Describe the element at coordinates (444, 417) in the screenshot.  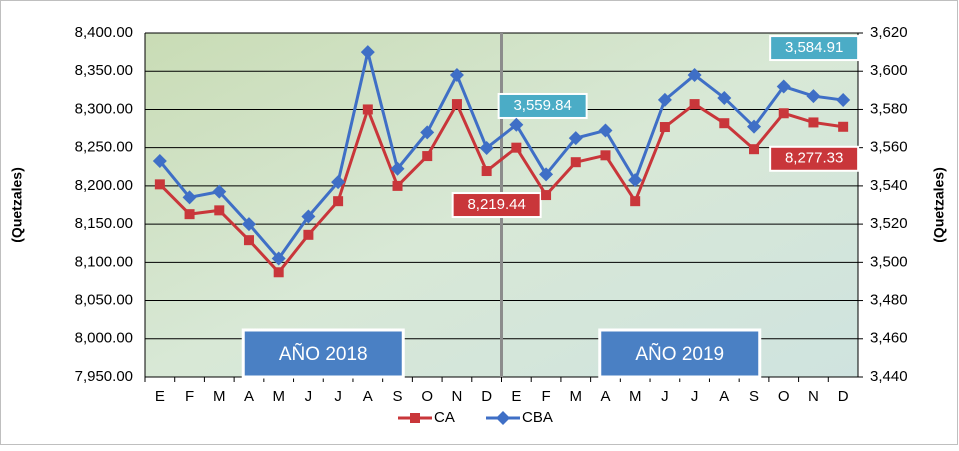
I see `legend-label: CA` at that location.